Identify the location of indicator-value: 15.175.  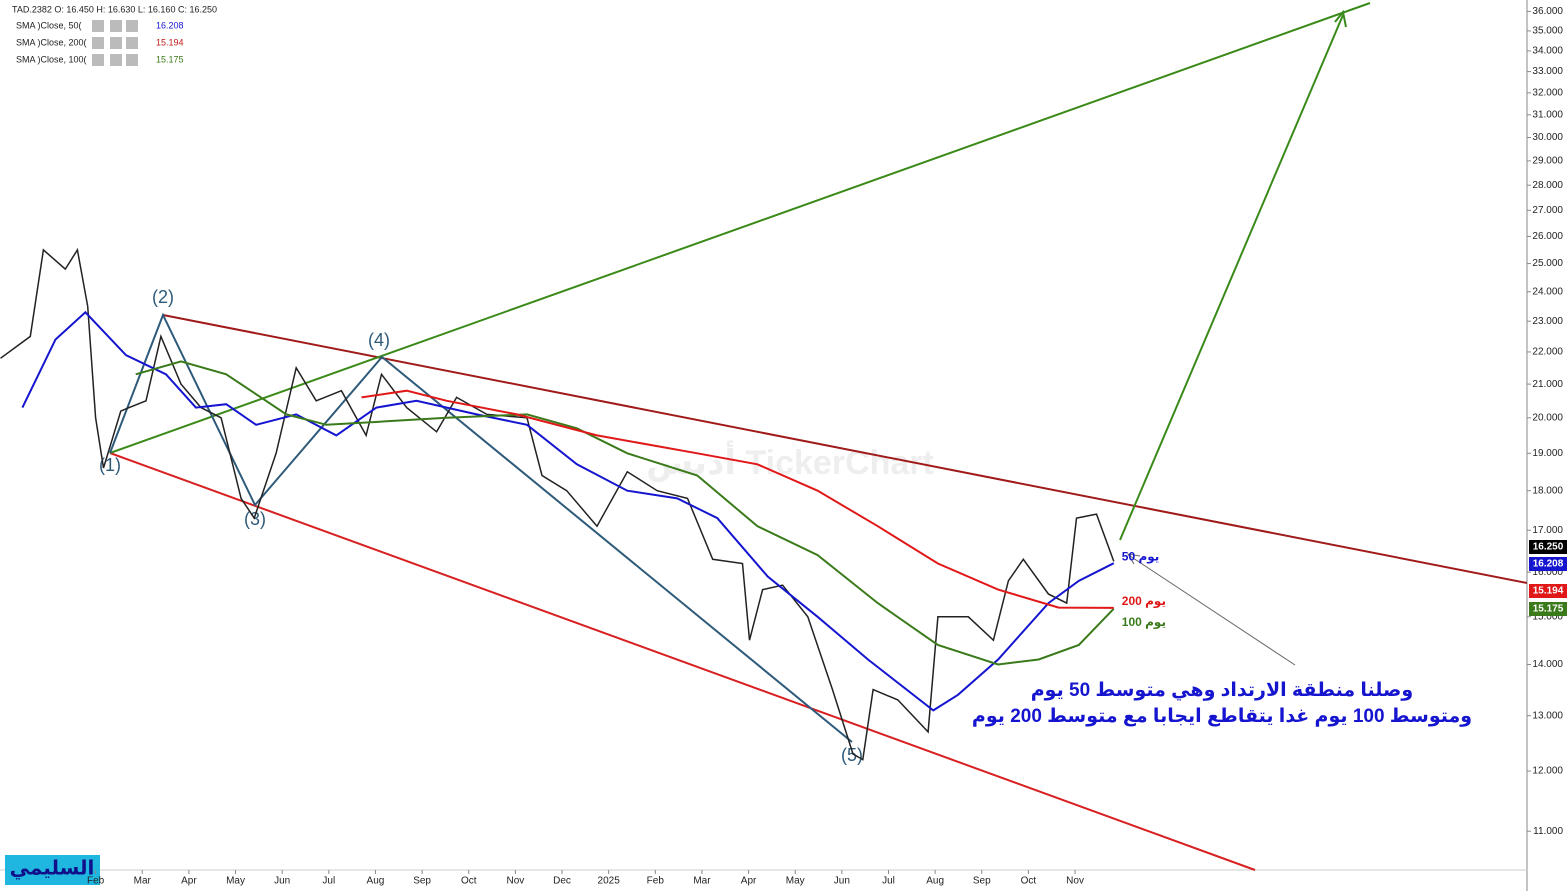
(170, 59).